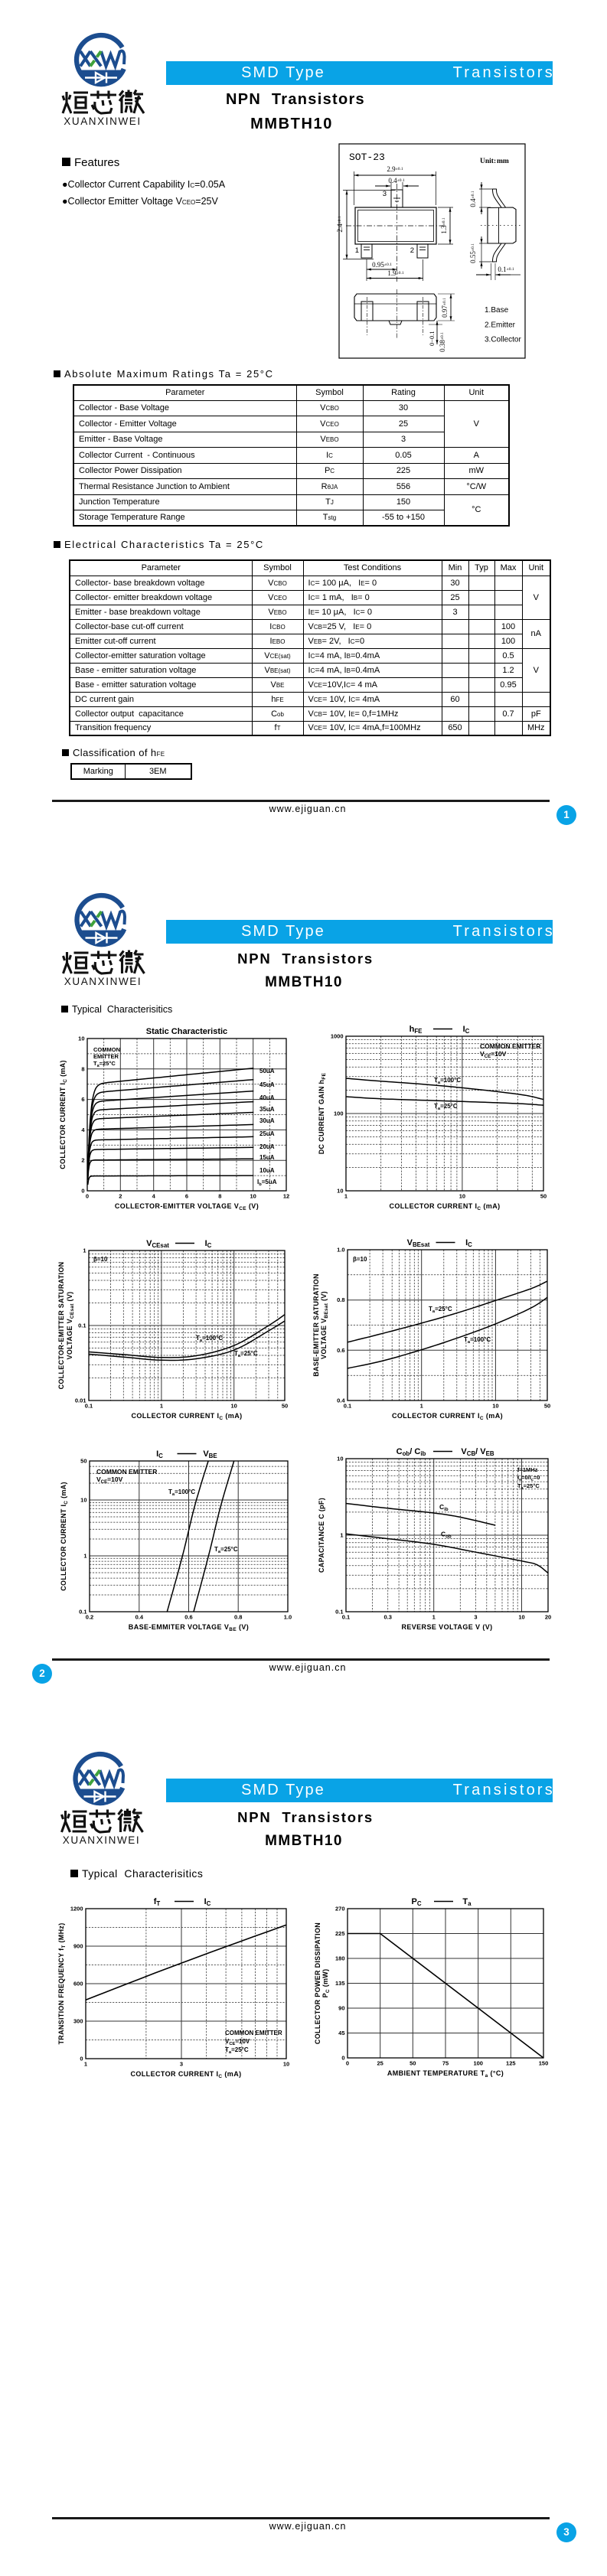 The height and width of the screenshot is (2576, 607). I want to click on svg-text: COLLECTOR-EMITTER SATURATION, so click(61, 1326).